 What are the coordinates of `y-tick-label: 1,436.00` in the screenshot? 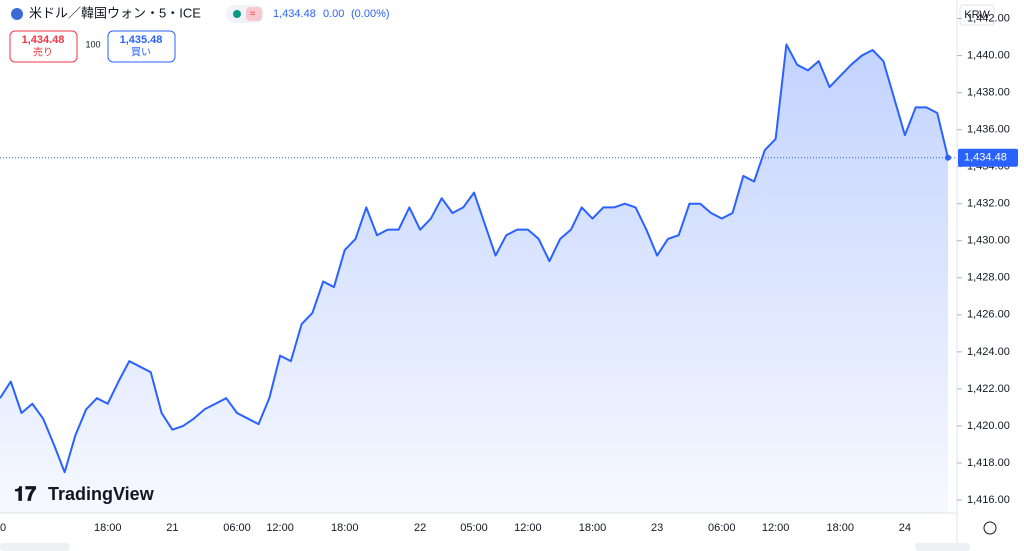 It's located at (988, 130).